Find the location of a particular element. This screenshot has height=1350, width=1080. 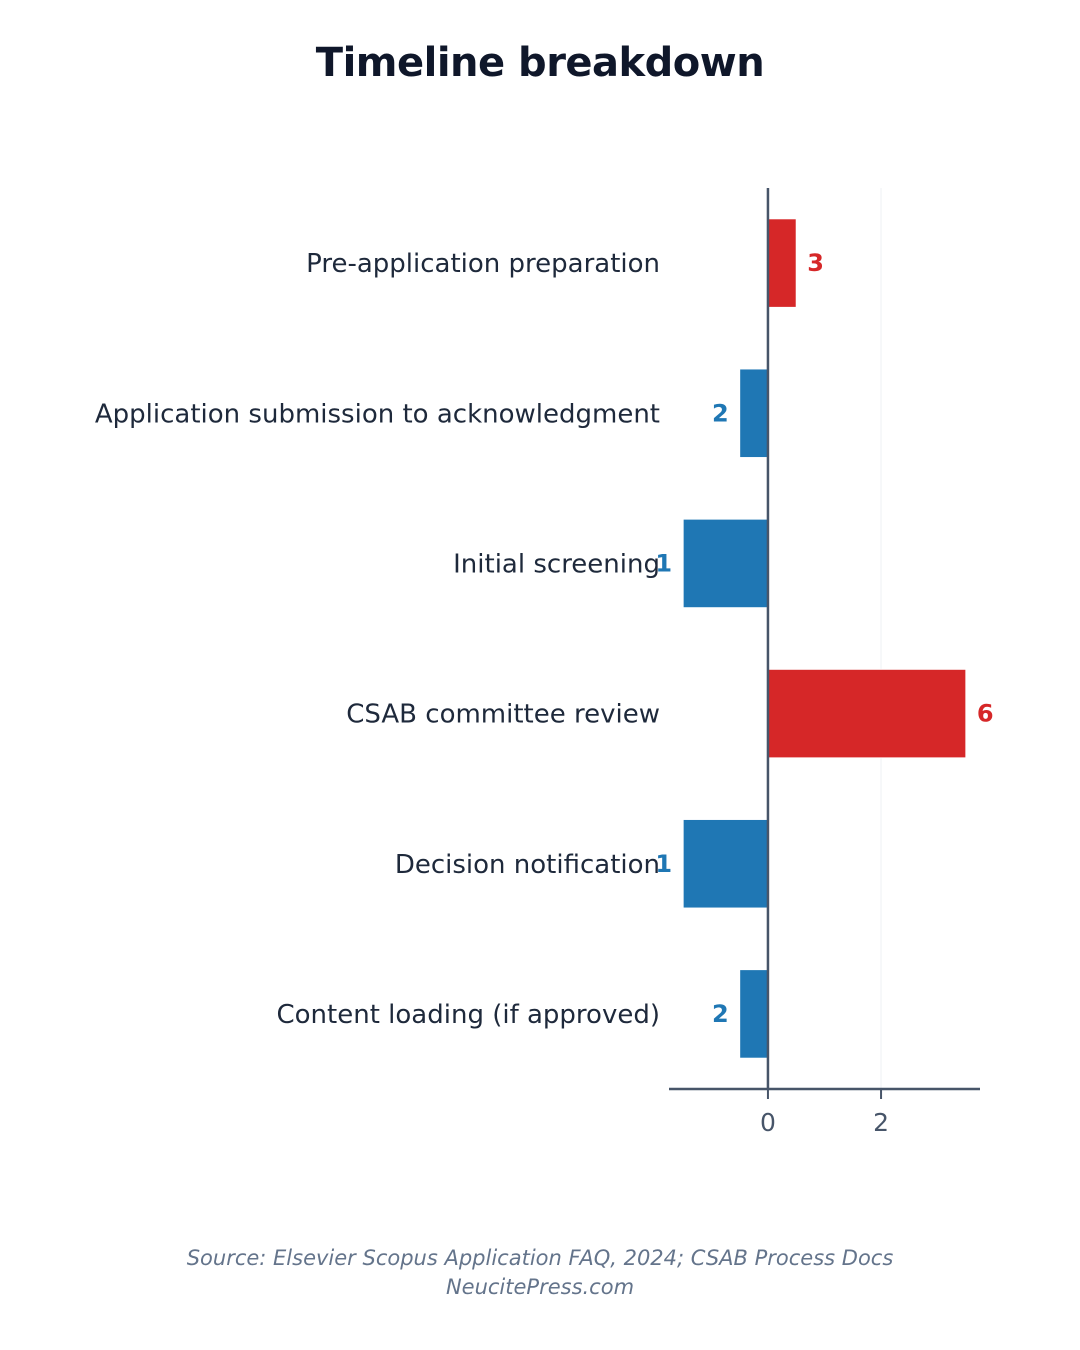

category-label: Content loading (if approved) is located at coordinates (469, 1015).